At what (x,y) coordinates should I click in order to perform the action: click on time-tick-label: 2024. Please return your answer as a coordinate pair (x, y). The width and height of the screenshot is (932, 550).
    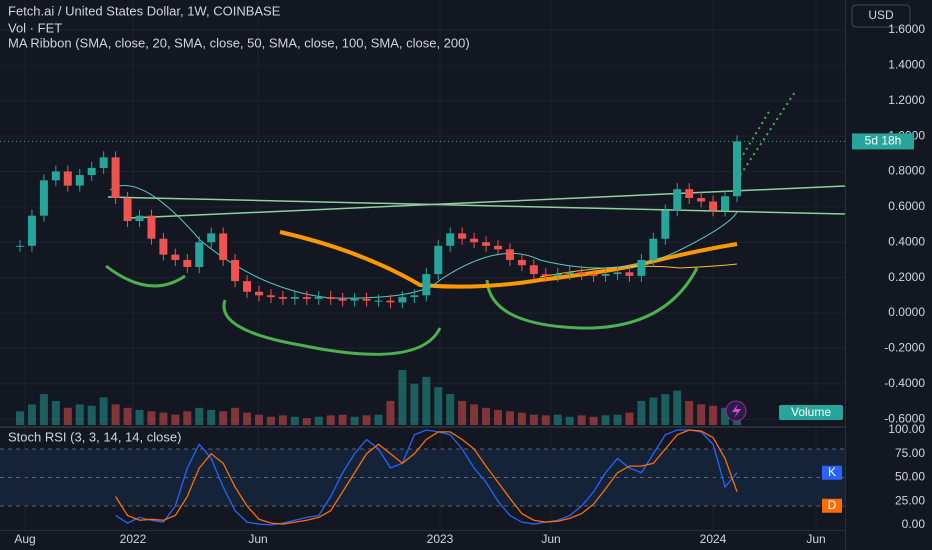
    Looking at the image, I should click on (713, 539).